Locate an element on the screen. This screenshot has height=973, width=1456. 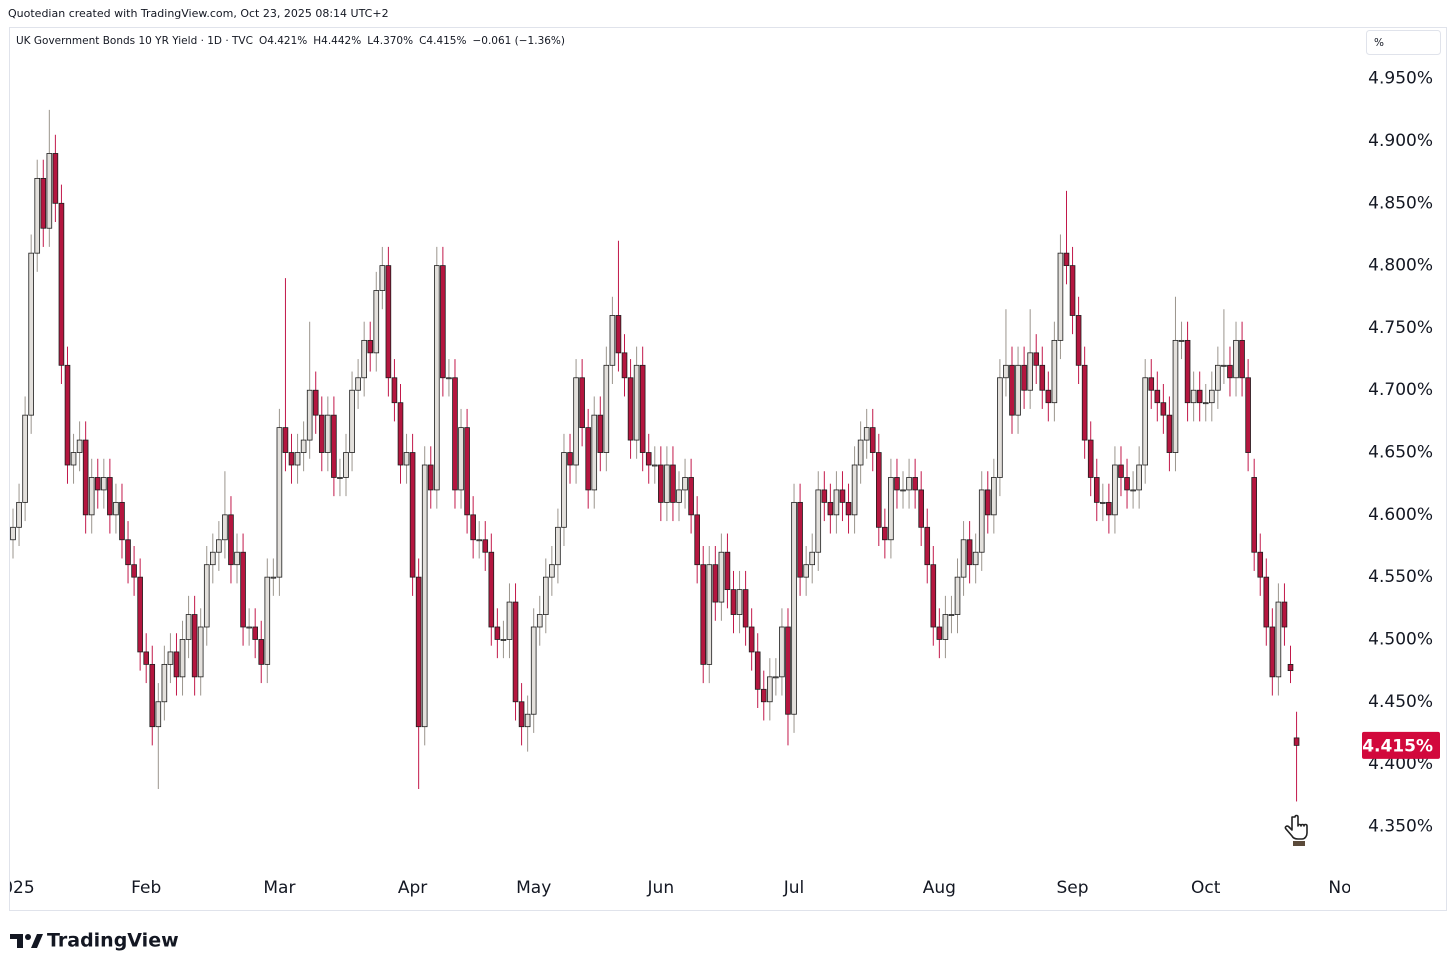
brand-logo is located at coordinates (26, 941).